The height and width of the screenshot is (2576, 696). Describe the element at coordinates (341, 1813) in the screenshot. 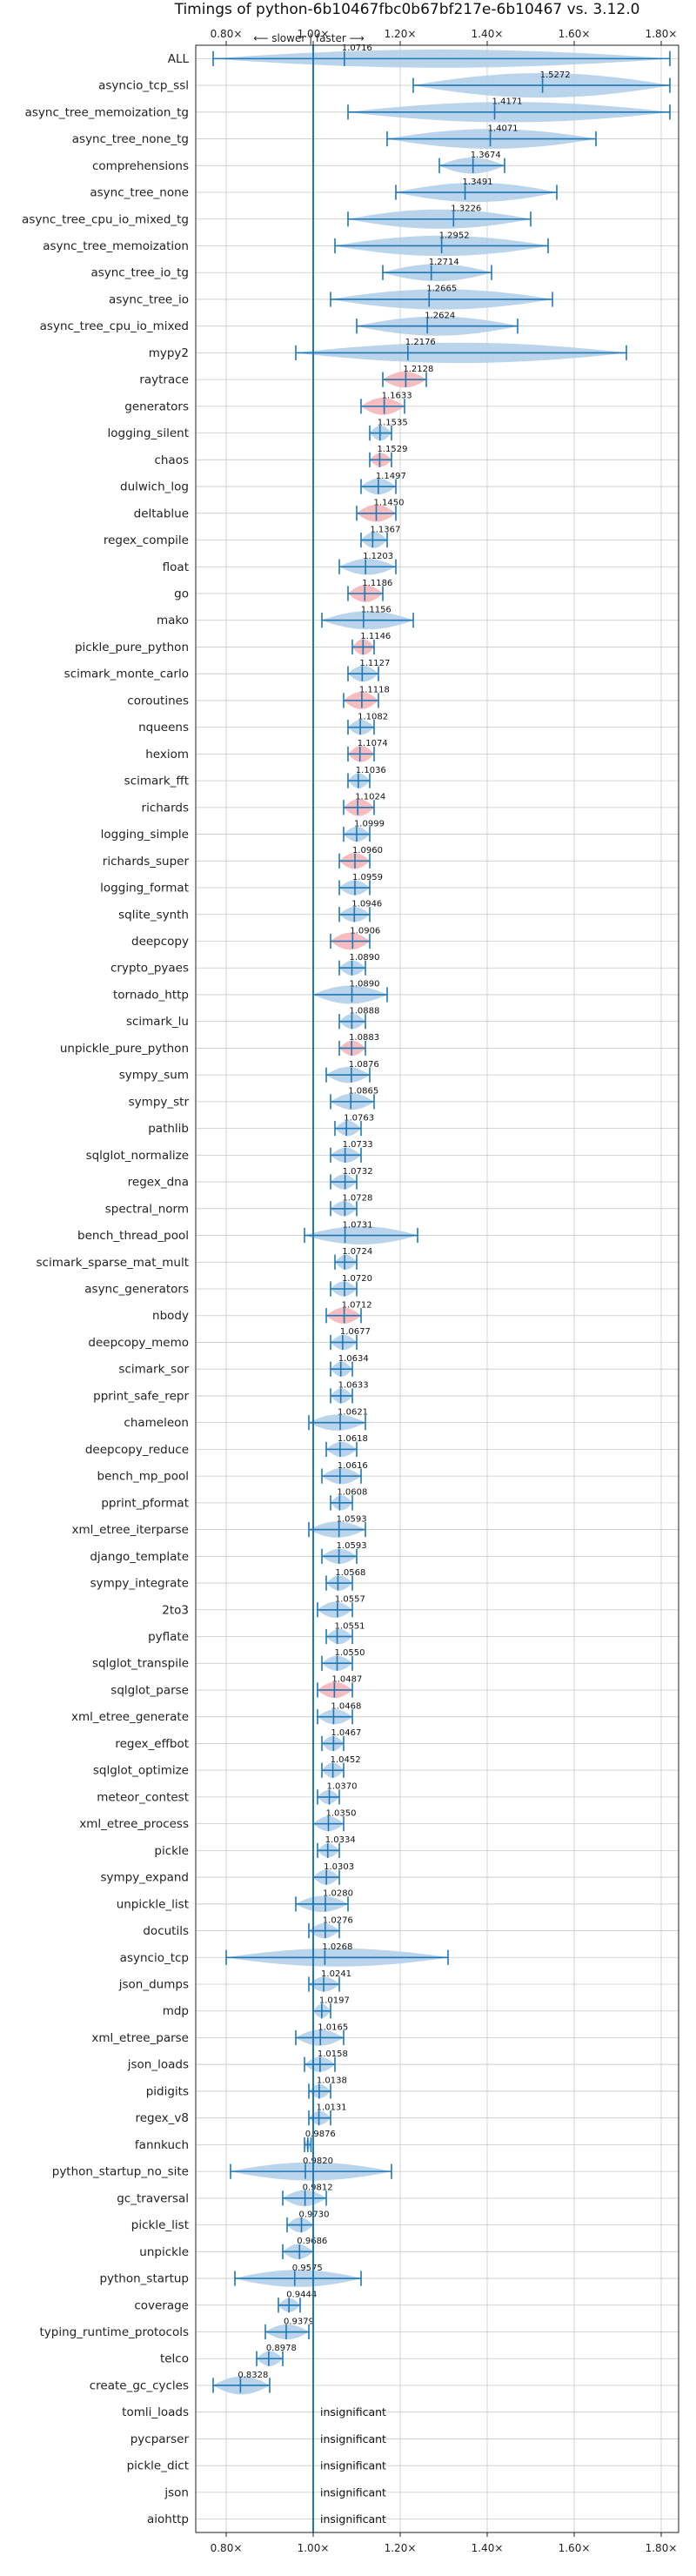

I see `value-label: 1.0350` at that location.